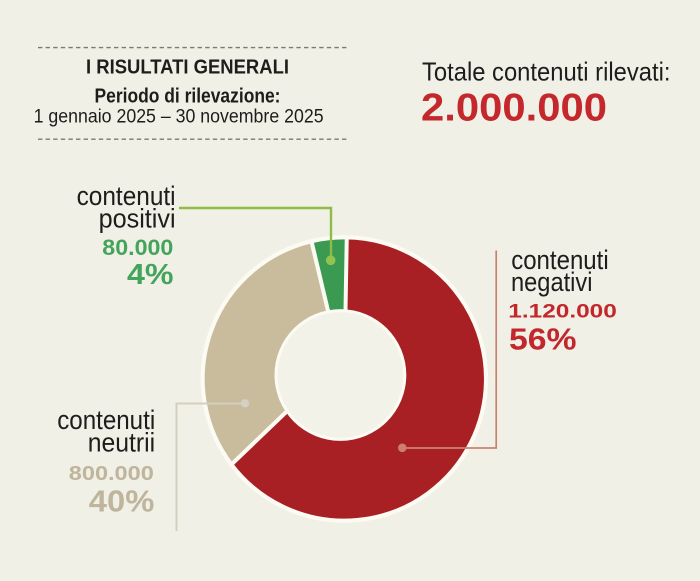 Image resolution: width=700 pixels, height=581 pixels. Describe the element at coordinates (514, 108) in the screenshot. I see `svg-text: 2.000.000` at that location.